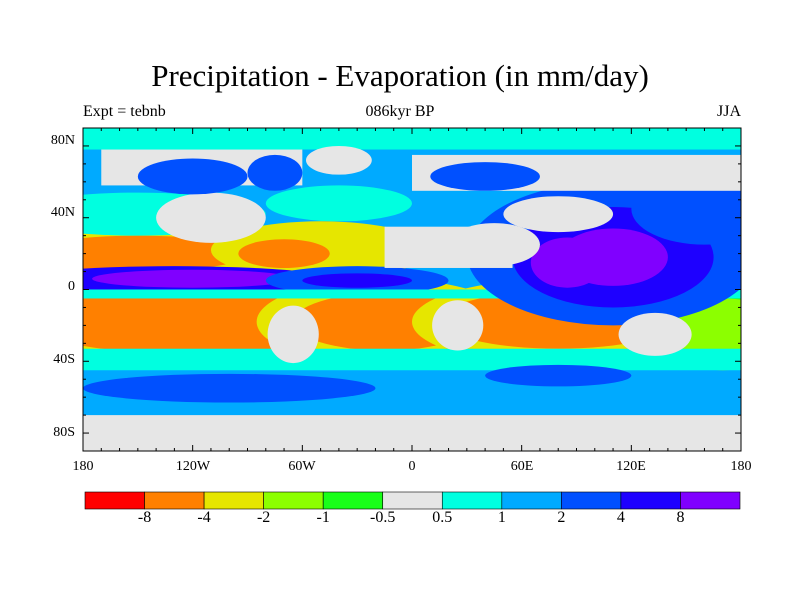 The height and width of the screenshot is (600, 800). I want to click on lon-label-60e: 60E, so click(522, 466).